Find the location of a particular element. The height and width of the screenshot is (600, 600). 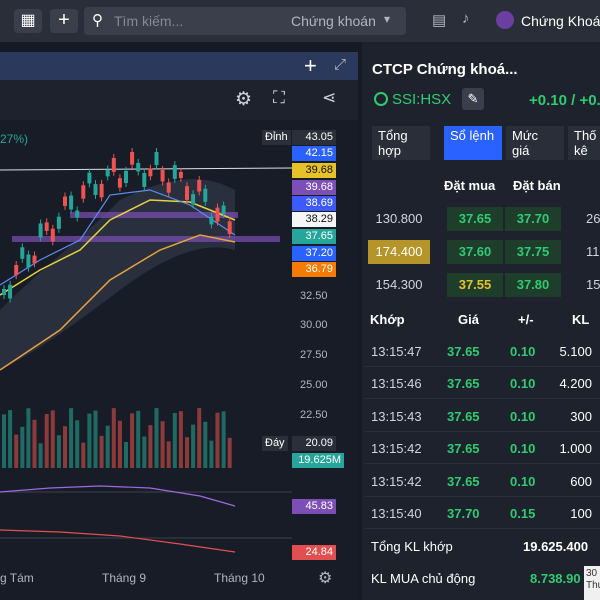

avatar is located at coordinates (505, 20).